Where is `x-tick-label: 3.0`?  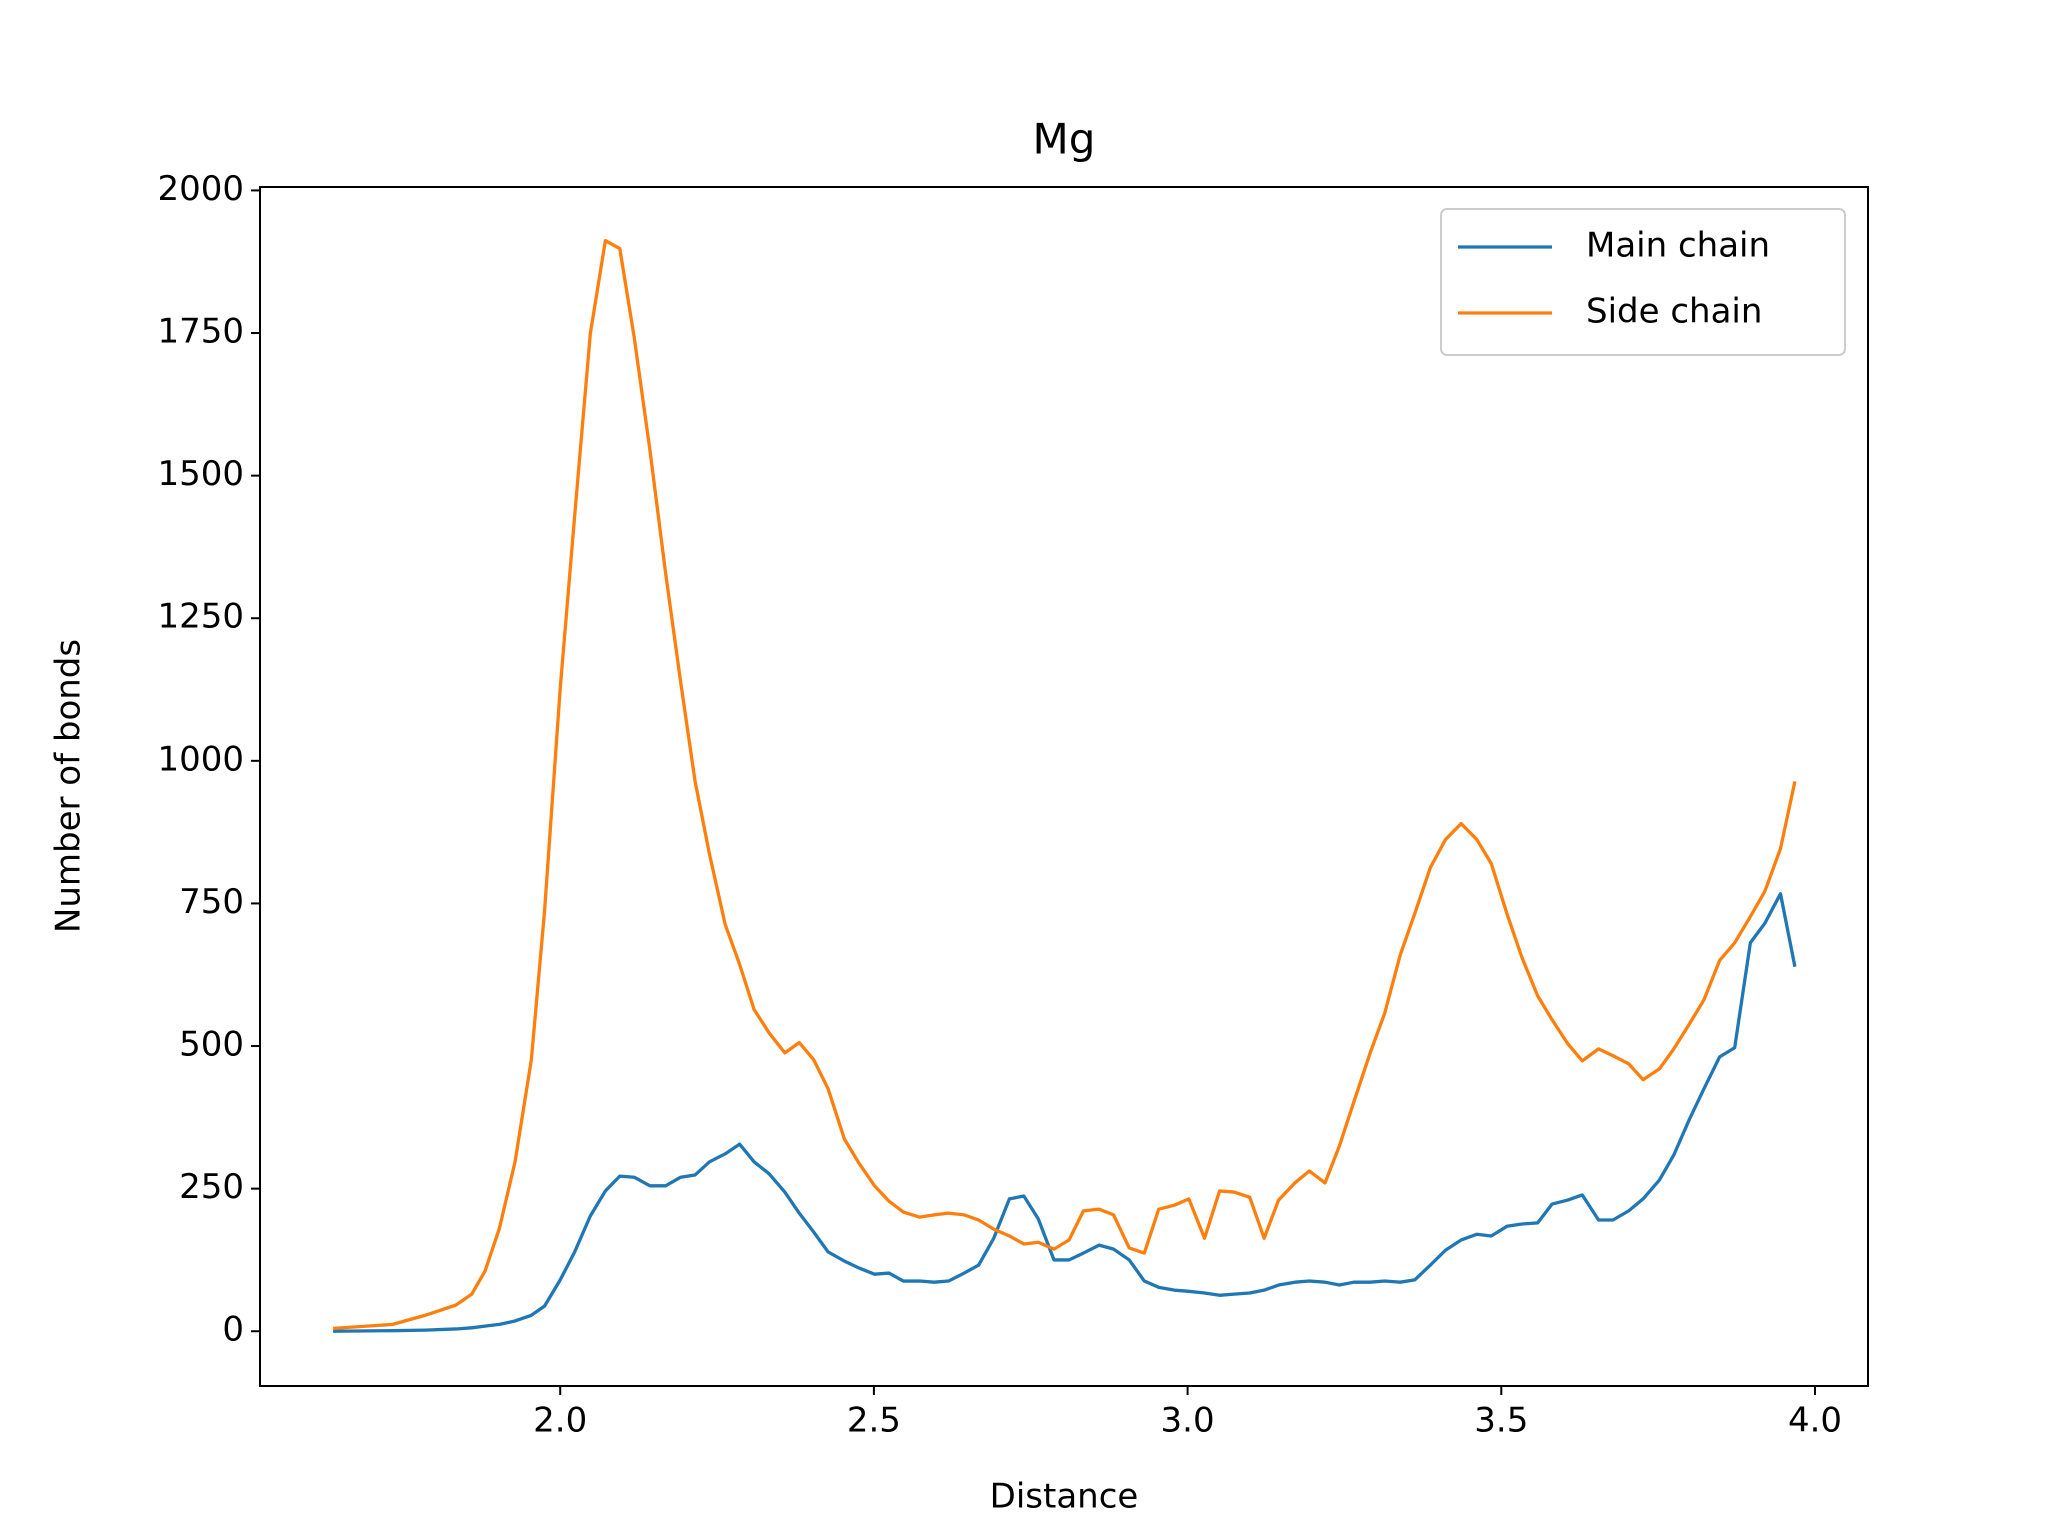 x-tick-label: 3.0 is located at coordinates (1188, 1421).